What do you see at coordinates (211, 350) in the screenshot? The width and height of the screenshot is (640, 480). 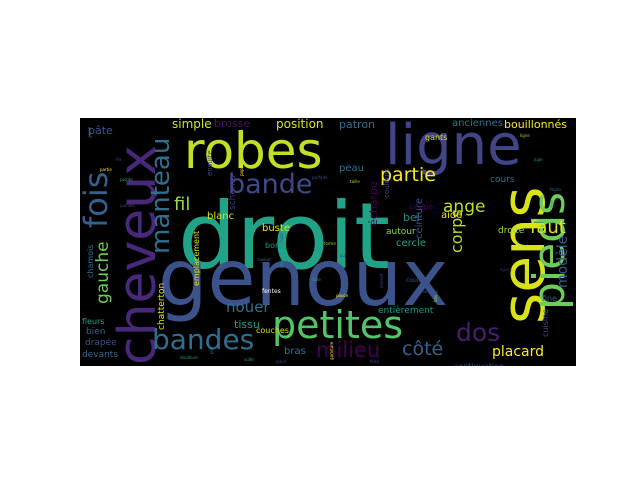 I see `cloud-word-small: plis` at bounding box center [211, 350].